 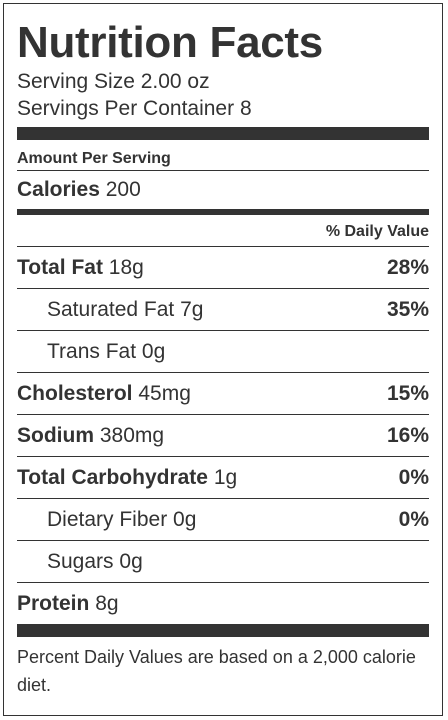 I want to click on nutrient-name: Protein, so click(x=53, y=603).